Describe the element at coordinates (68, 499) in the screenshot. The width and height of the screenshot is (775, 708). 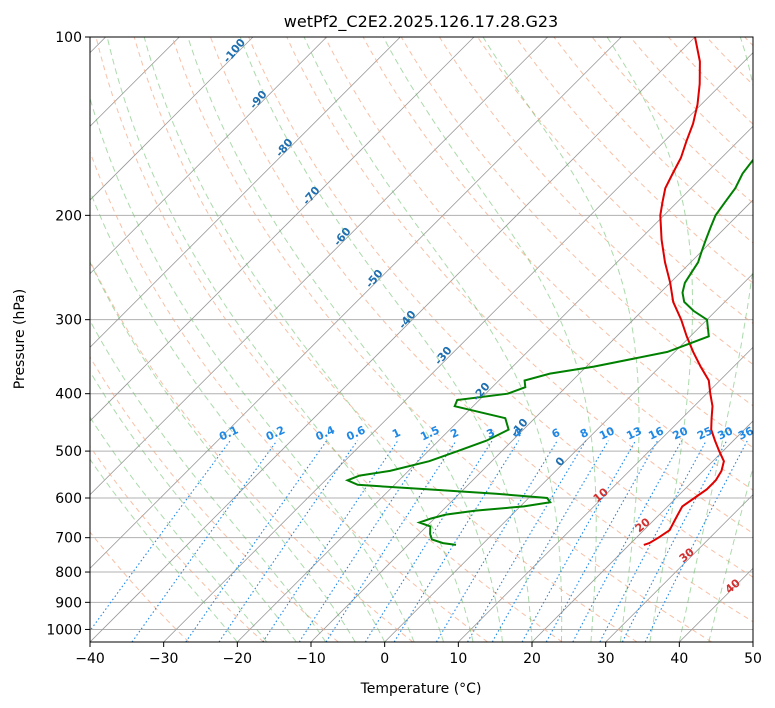
I see `y-tick-label: 600` at that location.